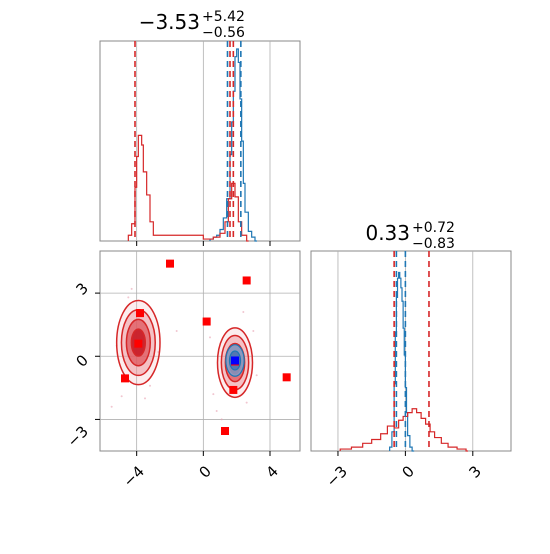 This screenshot has height=554, width=550. I want to click on title-1-value: −3.53, so click(169, 22).